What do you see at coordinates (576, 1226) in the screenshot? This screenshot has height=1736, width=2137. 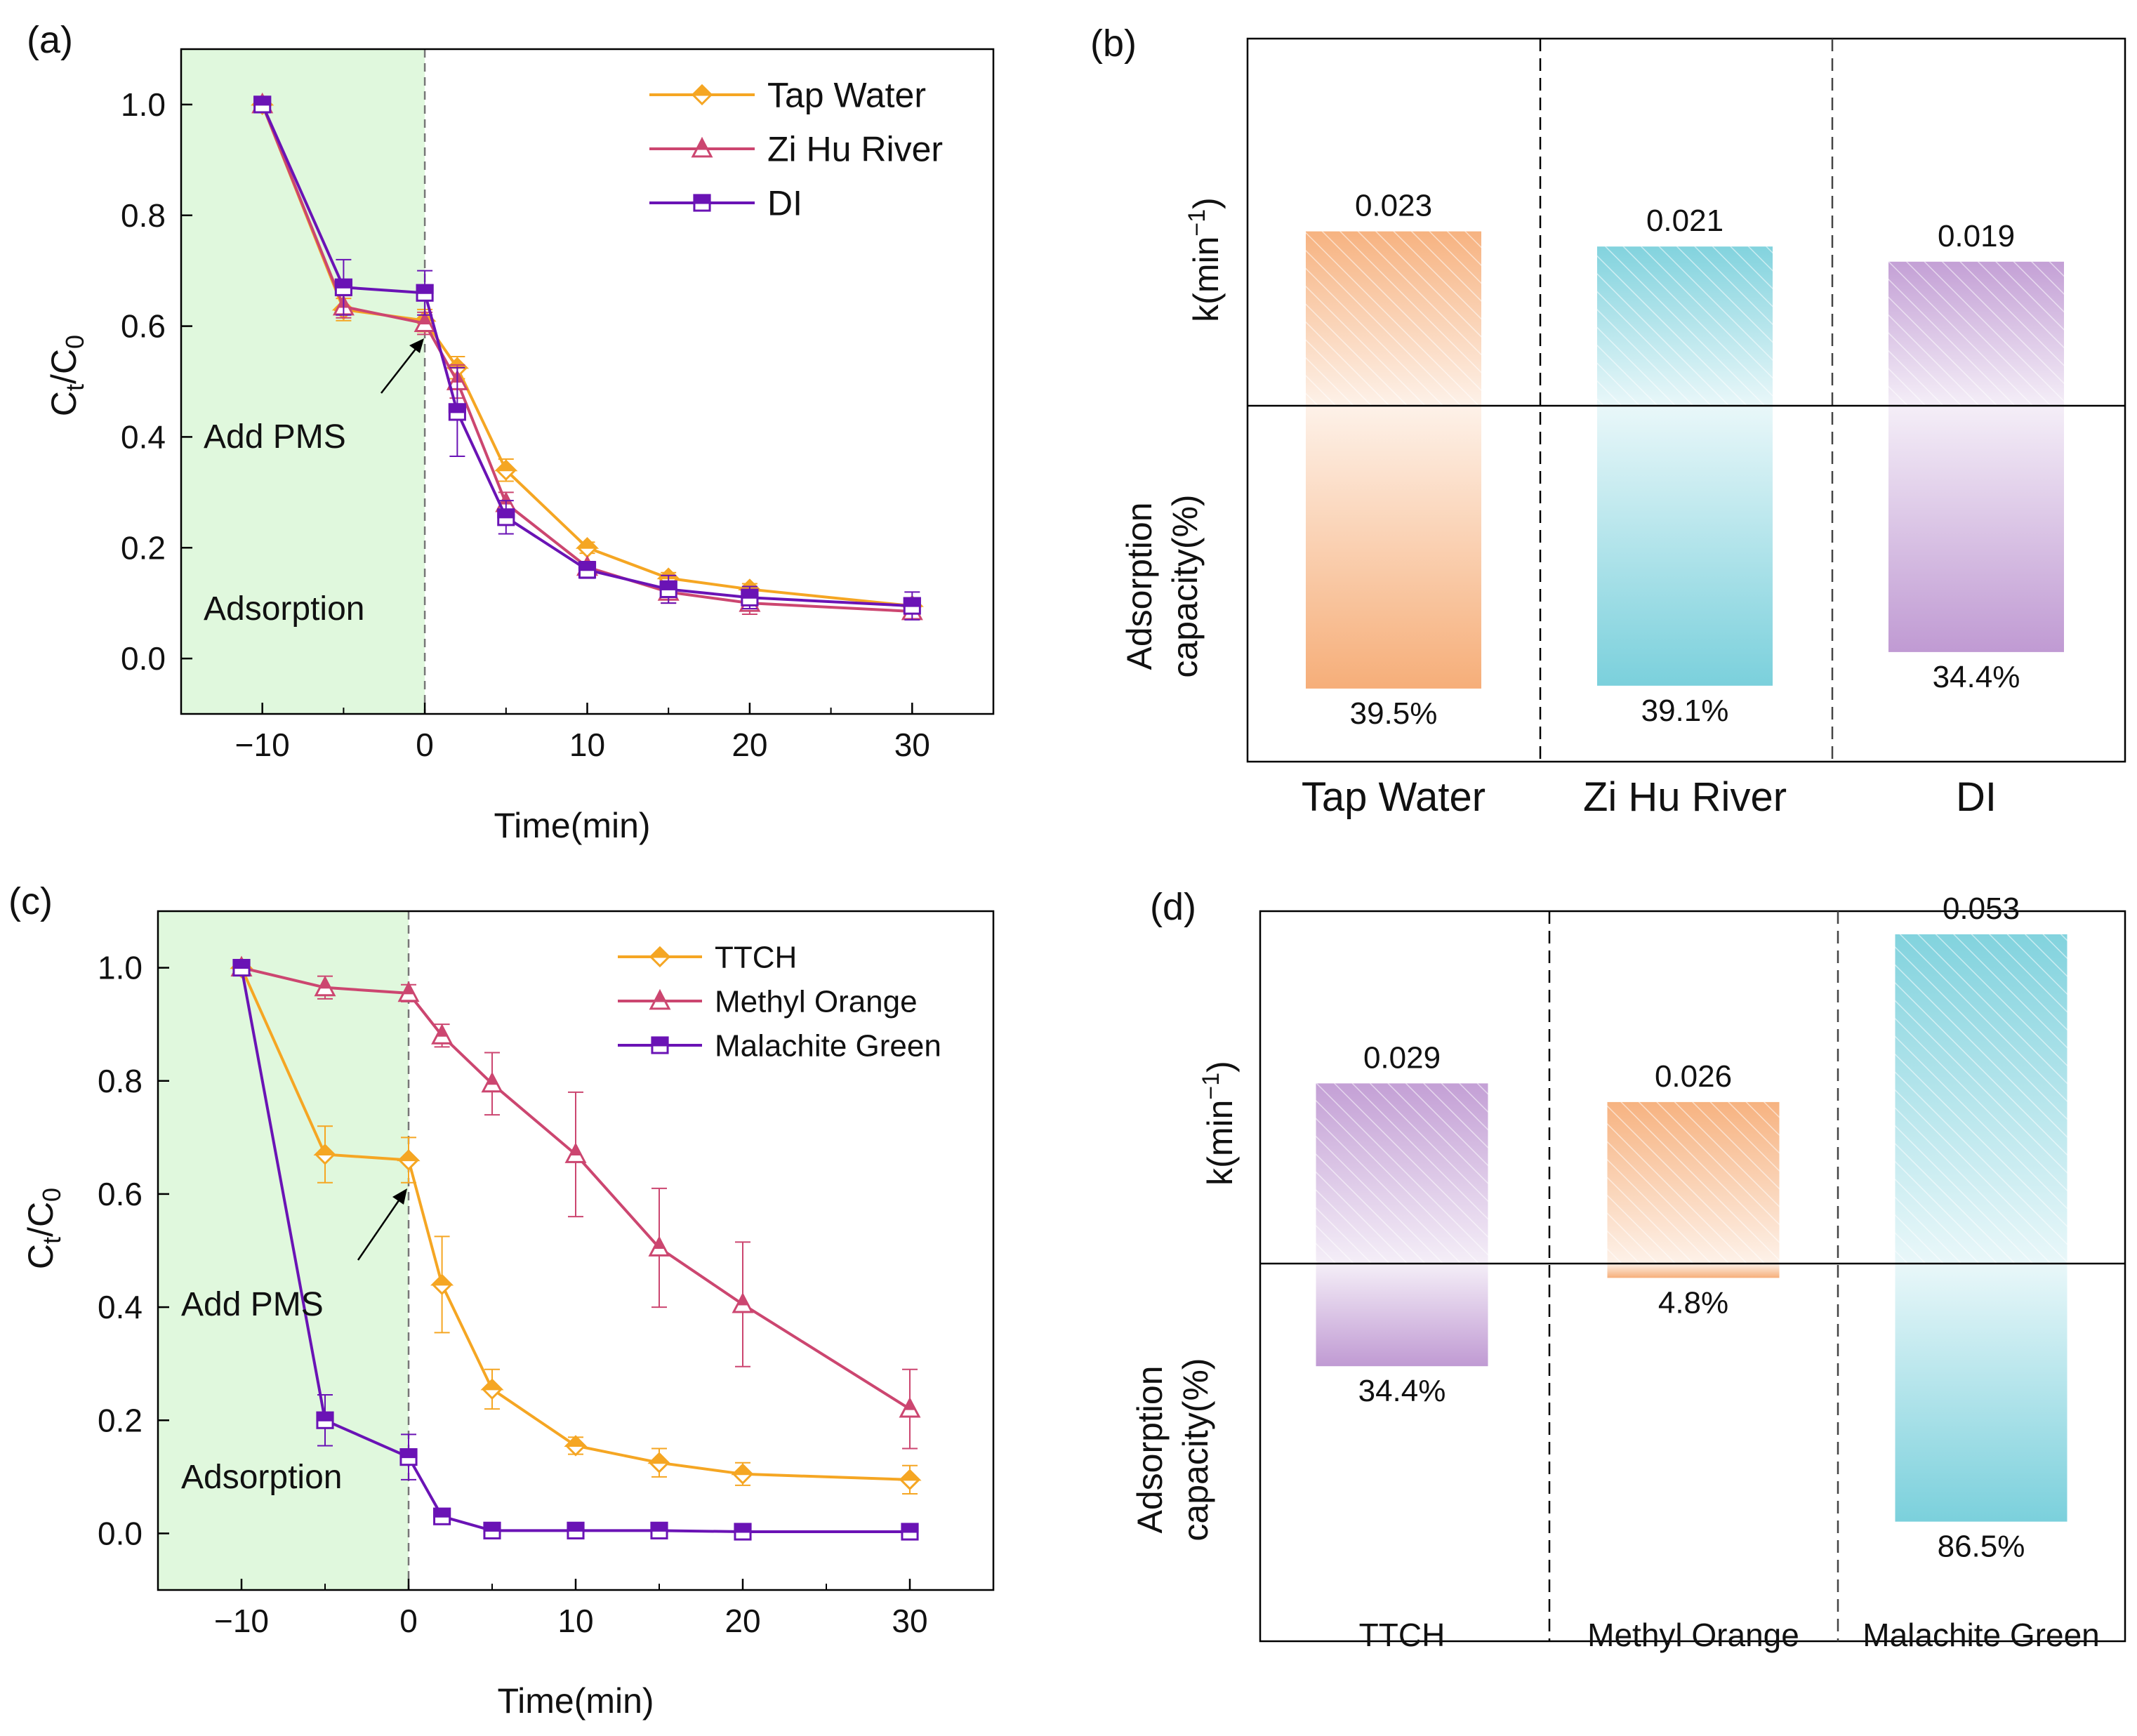 I see `series-ttch` at bounding box center [576, 1226].